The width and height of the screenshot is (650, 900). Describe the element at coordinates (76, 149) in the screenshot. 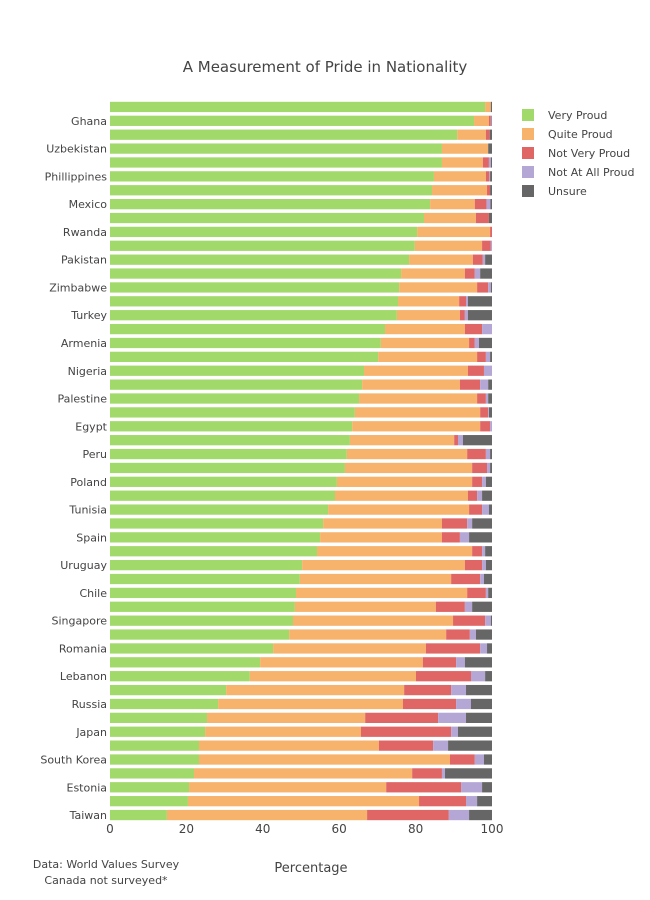

I see `y-tick-label: Uzbekistan` at that location.